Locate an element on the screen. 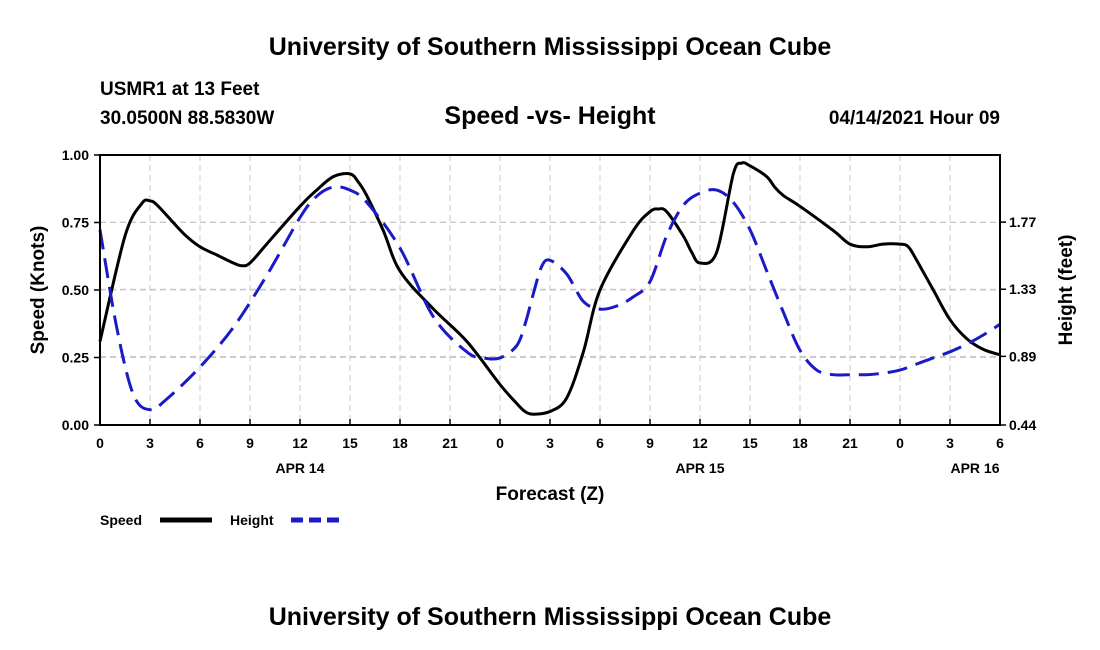 Image resolution: width=1100 pixels, height=650 pixels. chart-subtitle: Speed -vs- Height is located at coordinates (550, 116).